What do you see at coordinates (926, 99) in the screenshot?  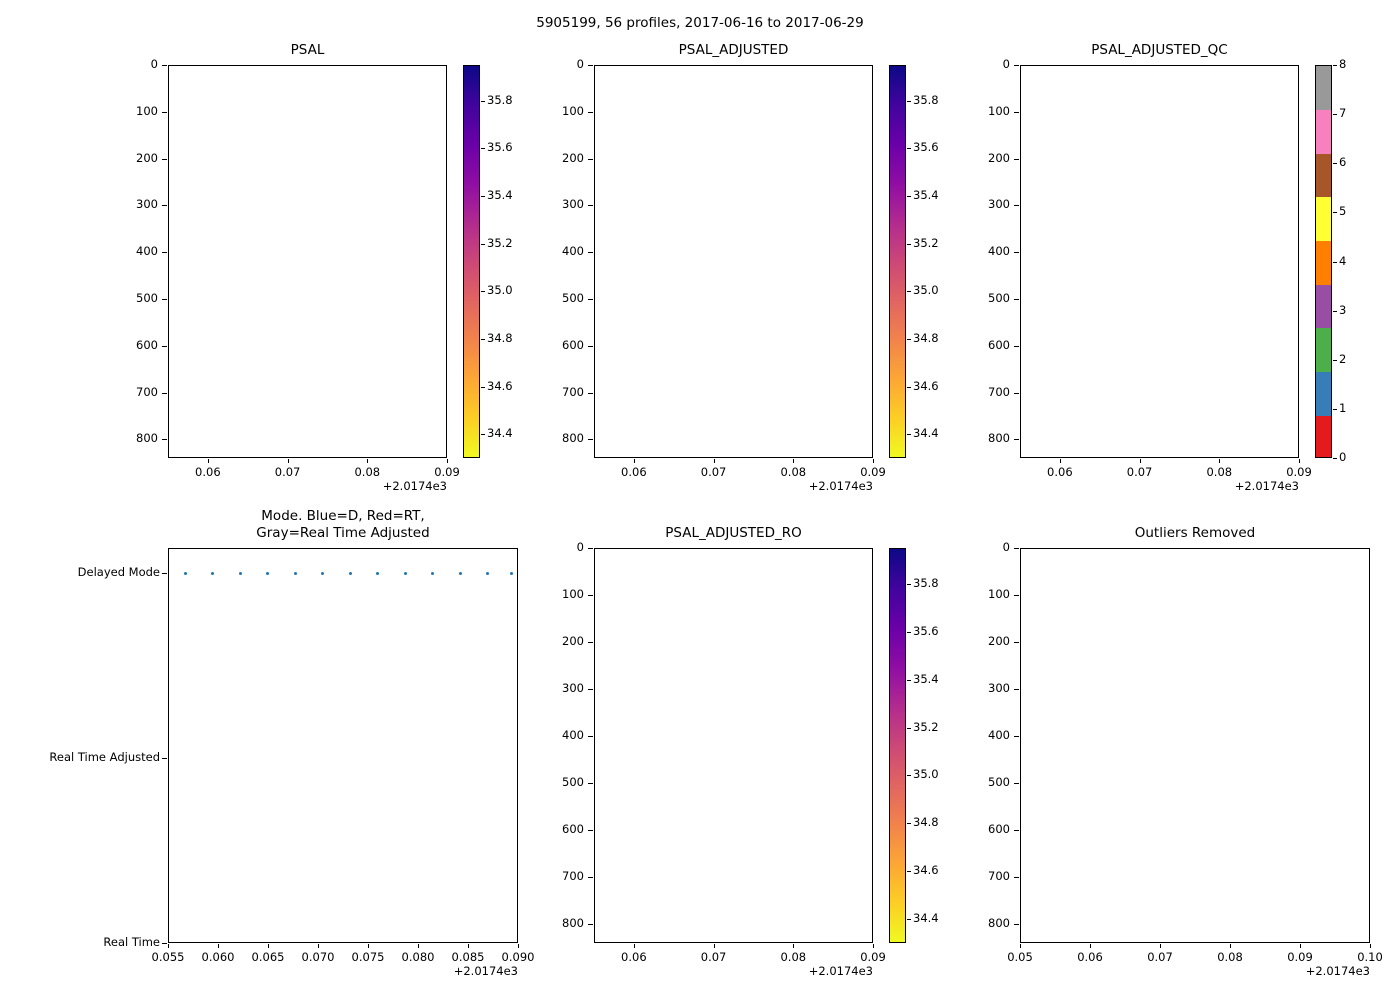 I see `colorbar-tick-label: 35.8` at bounding box center [926, 99].